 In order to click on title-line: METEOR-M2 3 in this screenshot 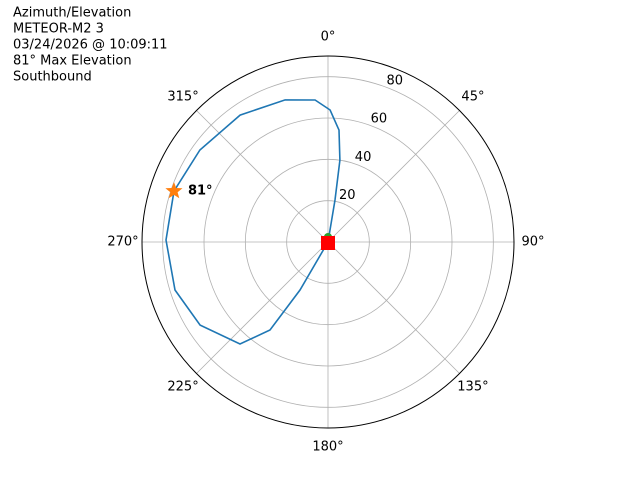, I will do `click(58, 29)`.